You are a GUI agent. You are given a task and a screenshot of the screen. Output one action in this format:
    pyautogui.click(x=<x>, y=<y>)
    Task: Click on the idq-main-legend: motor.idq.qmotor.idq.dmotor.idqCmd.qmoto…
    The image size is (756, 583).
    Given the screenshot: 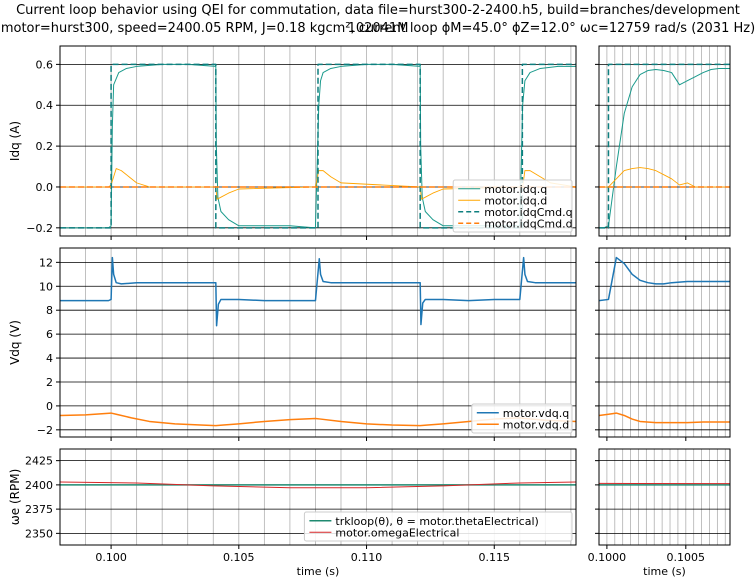 What is the action you would take?
    pyautogui.click(x=512, y=206)
    